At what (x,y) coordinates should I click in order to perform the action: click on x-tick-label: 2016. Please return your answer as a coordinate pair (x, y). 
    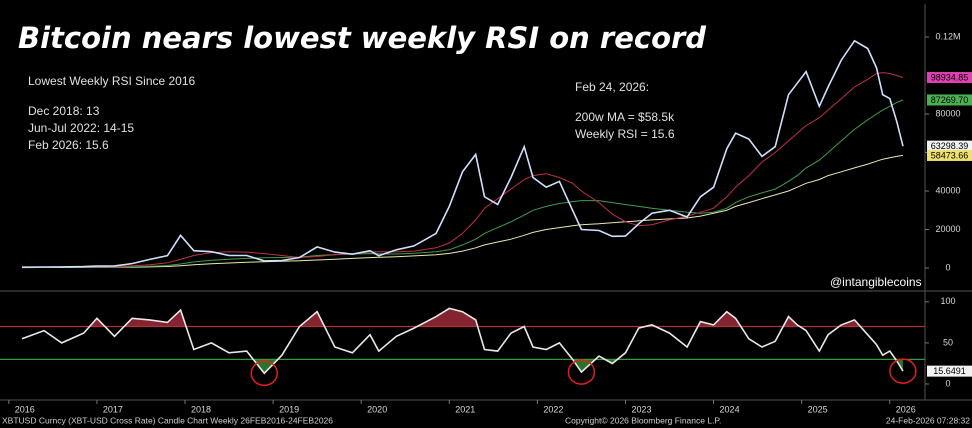
    Looking at the image, I should click on (25, 409).